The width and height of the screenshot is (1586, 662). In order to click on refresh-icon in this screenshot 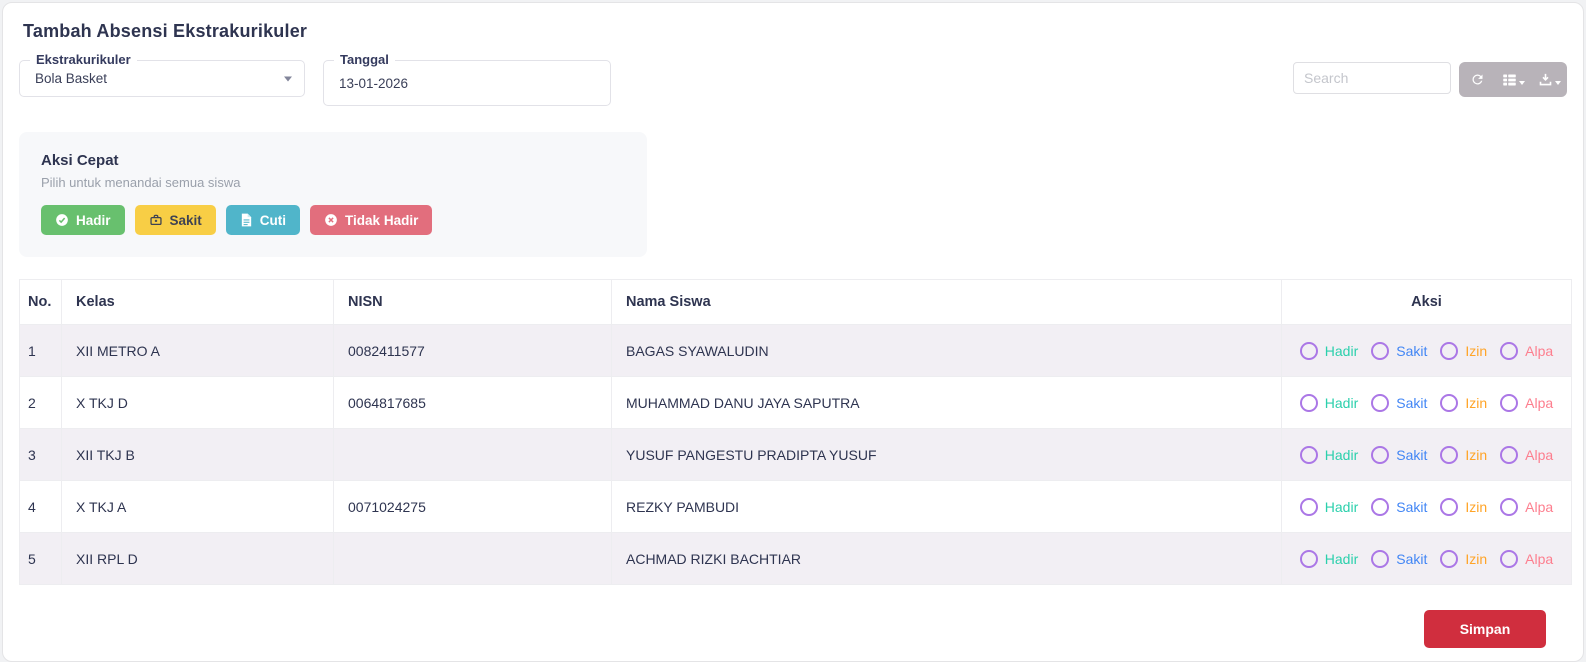, I will do `click(1477, 79)`.